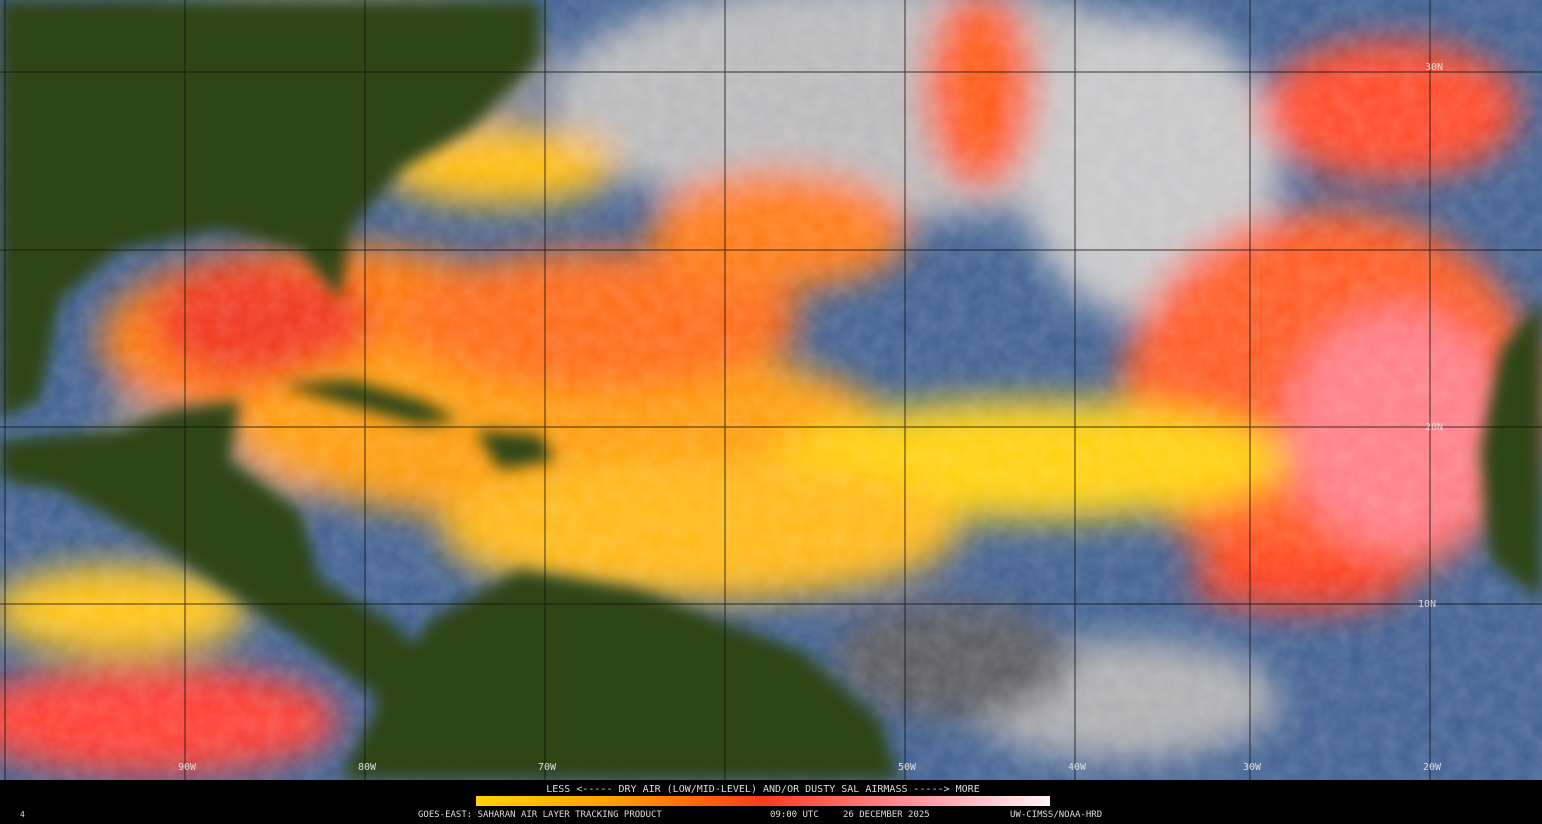 This screenshot has height=824, width=1542. What do you see at coordinates (794, 815) in the screenshot?
I see `time: 09:00 UTC` at bounding box center [794, 815].